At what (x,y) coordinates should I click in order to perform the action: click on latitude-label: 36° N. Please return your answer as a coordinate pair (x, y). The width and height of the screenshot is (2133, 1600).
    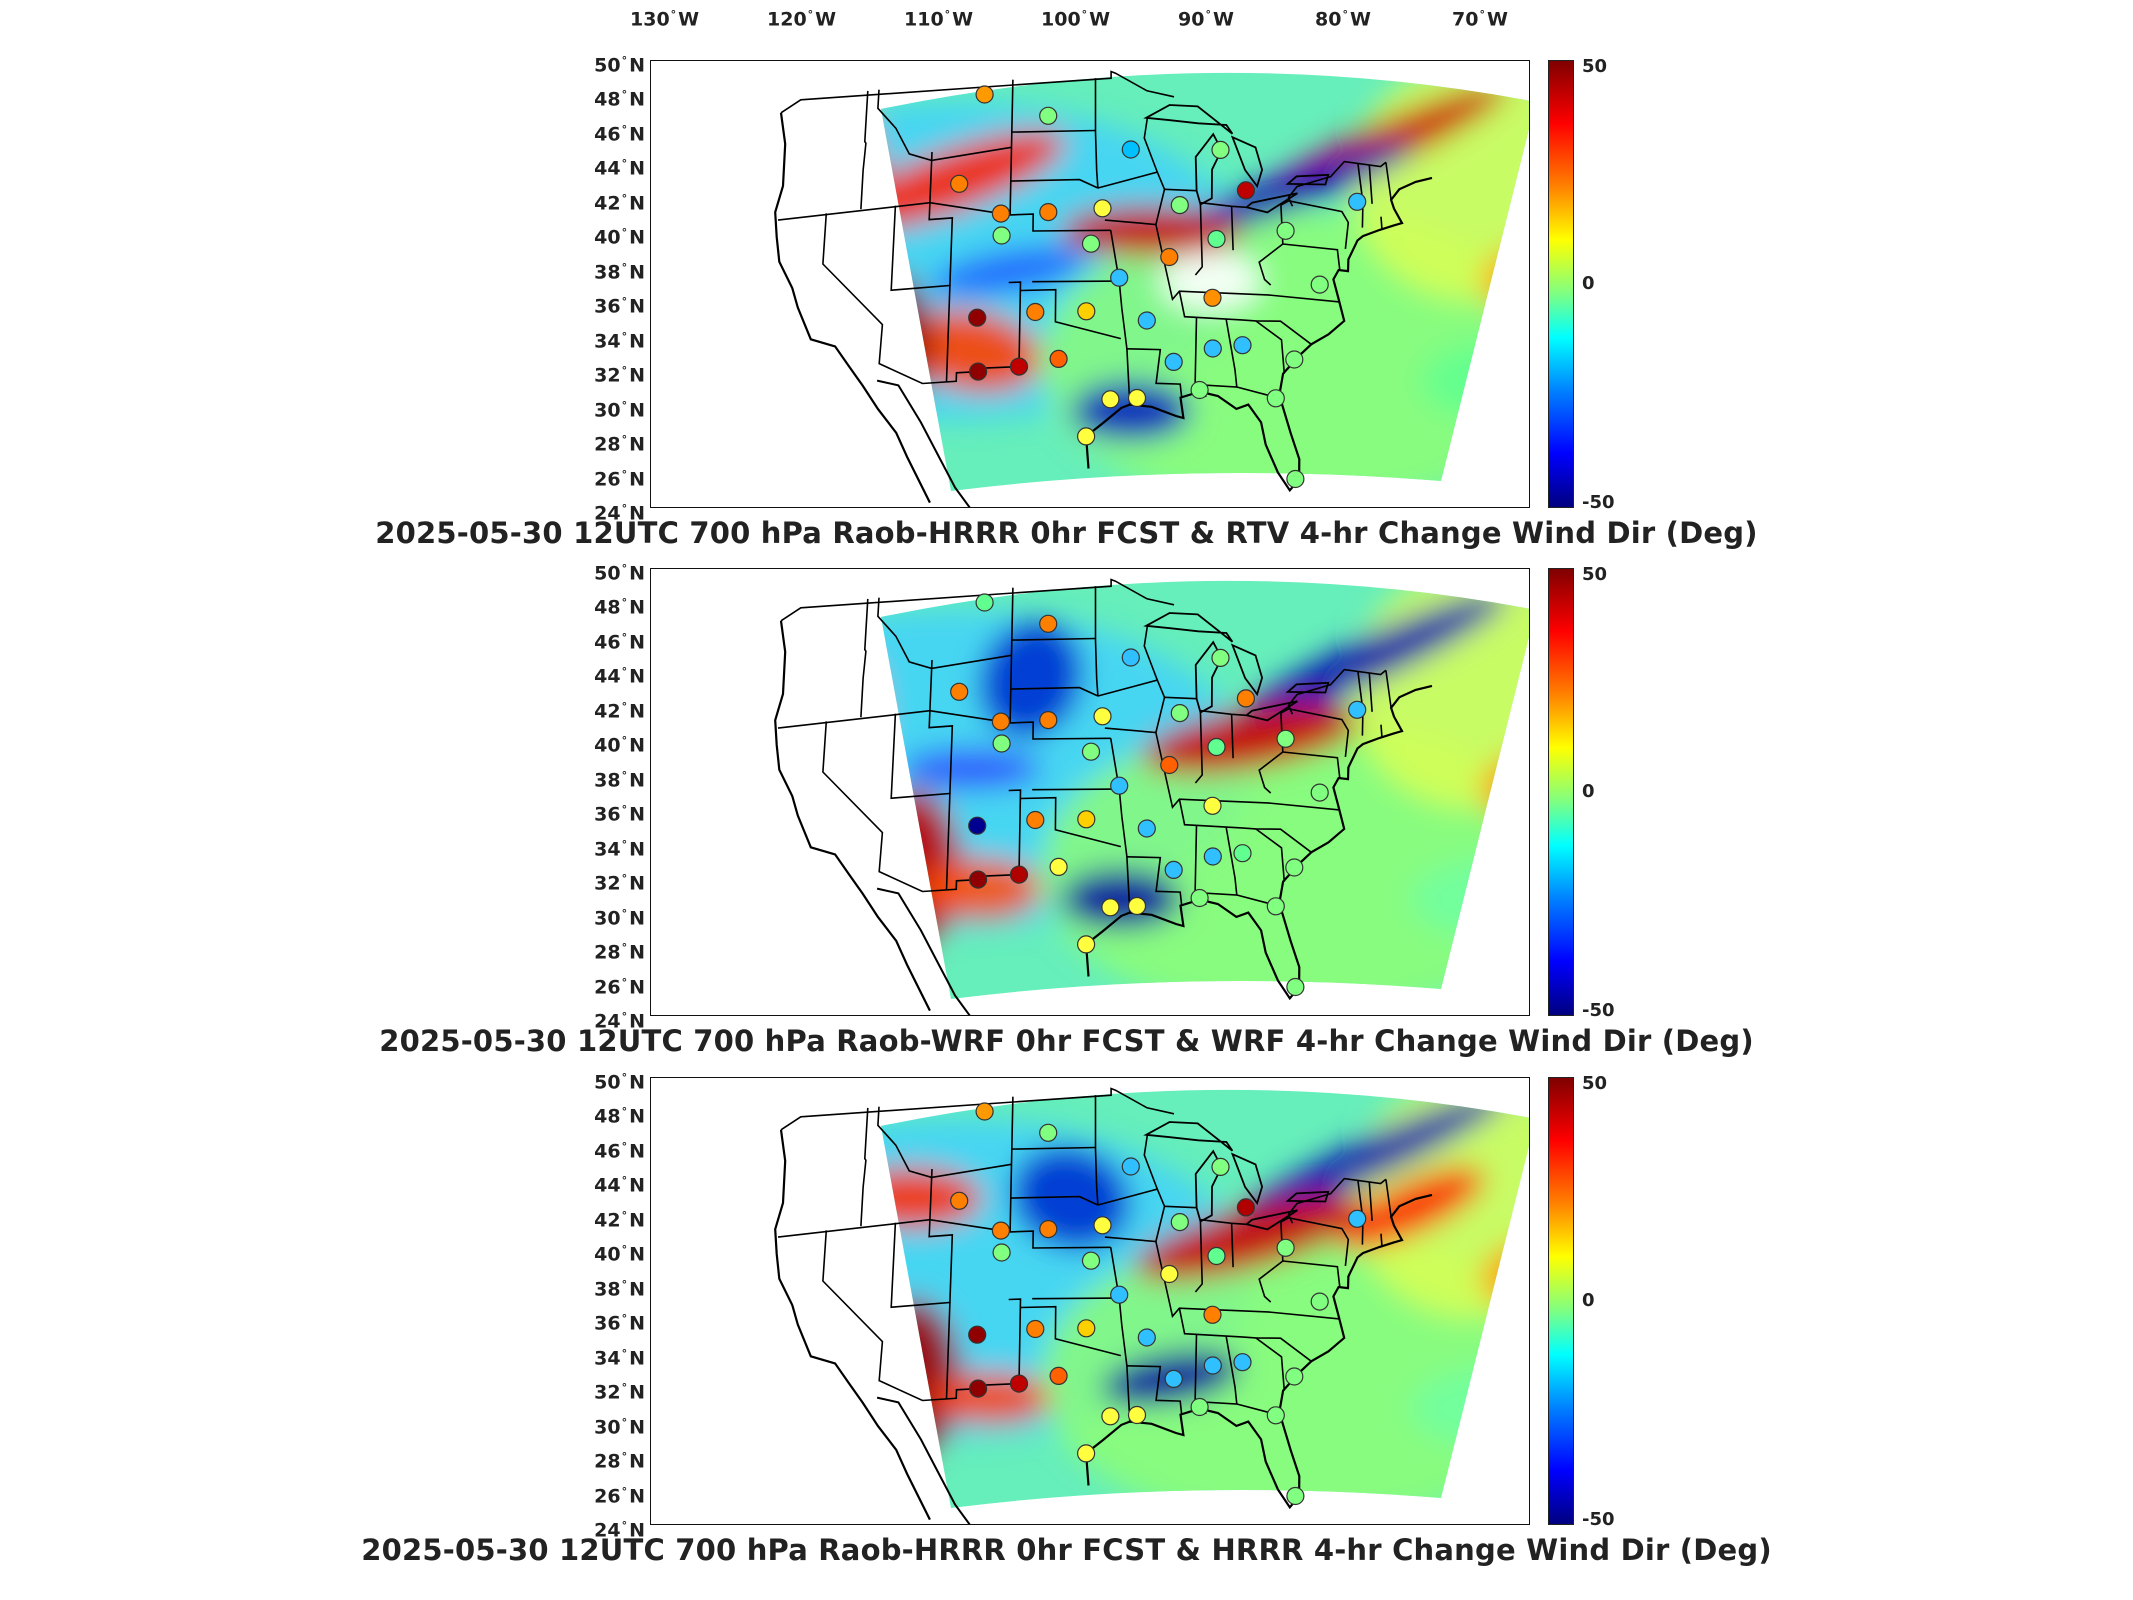
    Looking at the image, I should click on (619, 306).